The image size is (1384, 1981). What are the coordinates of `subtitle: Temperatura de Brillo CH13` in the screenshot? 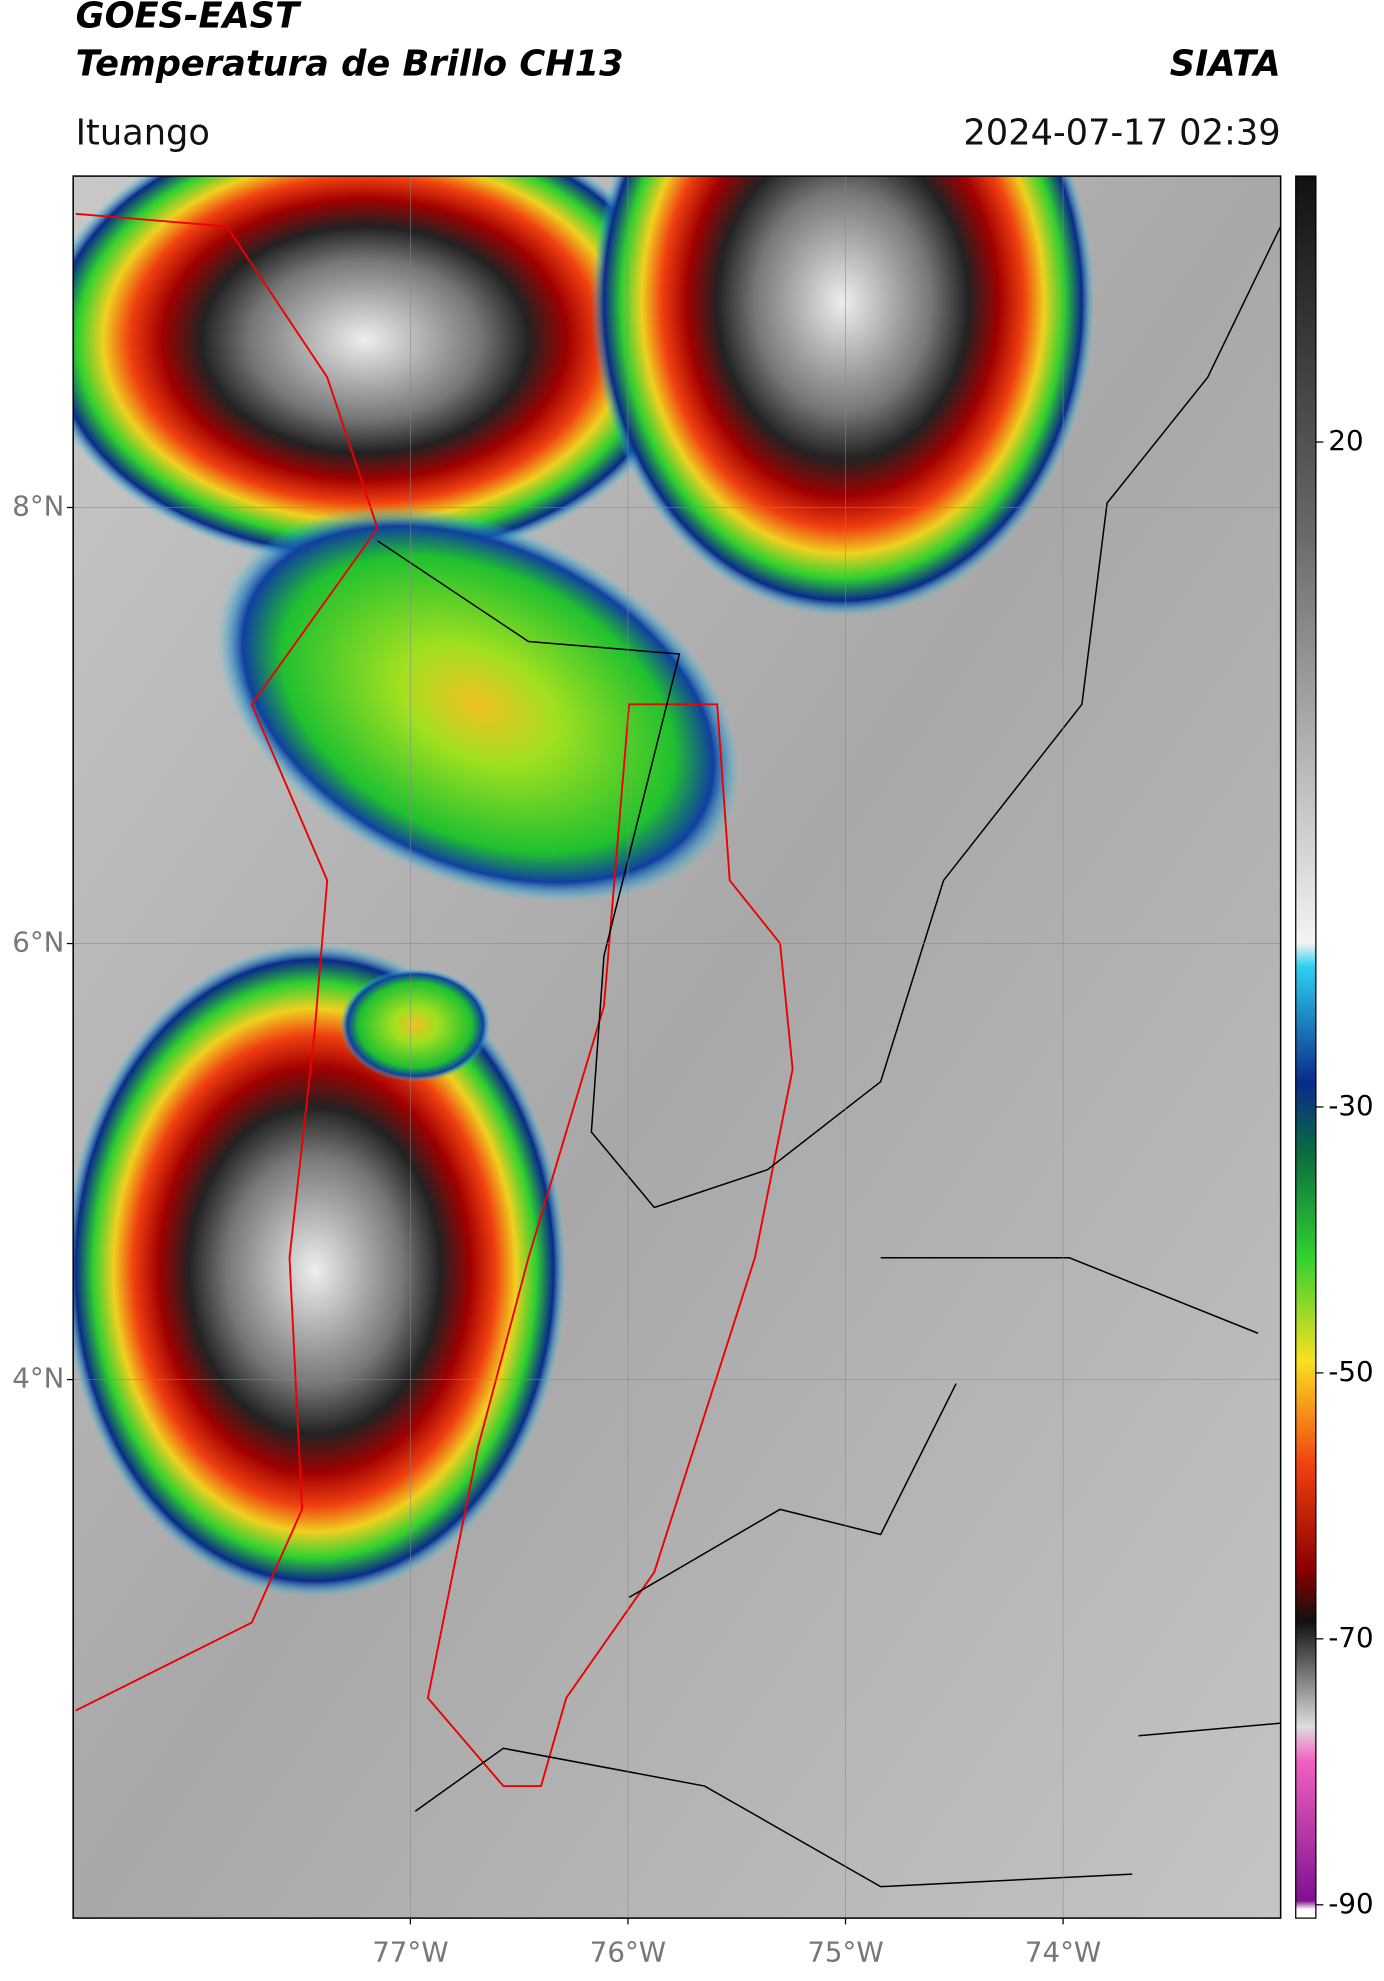 It's located at (350, 63).